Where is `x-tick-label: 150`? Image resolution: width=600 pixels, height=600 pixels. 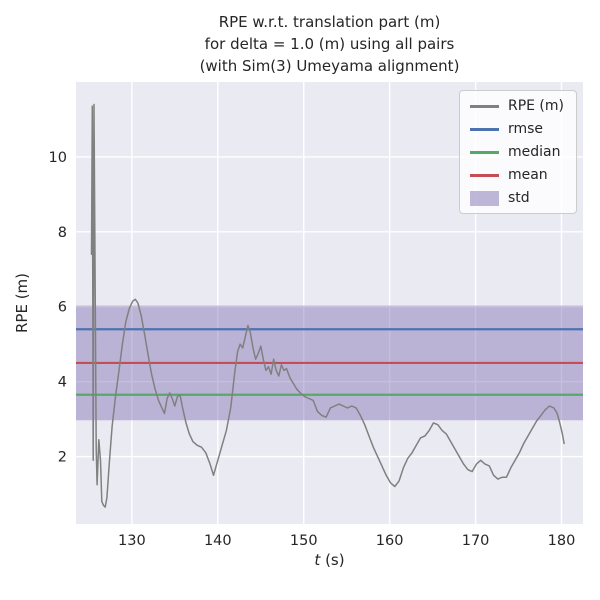
x-tick-label: 150 is located at coordinates (304, 541).